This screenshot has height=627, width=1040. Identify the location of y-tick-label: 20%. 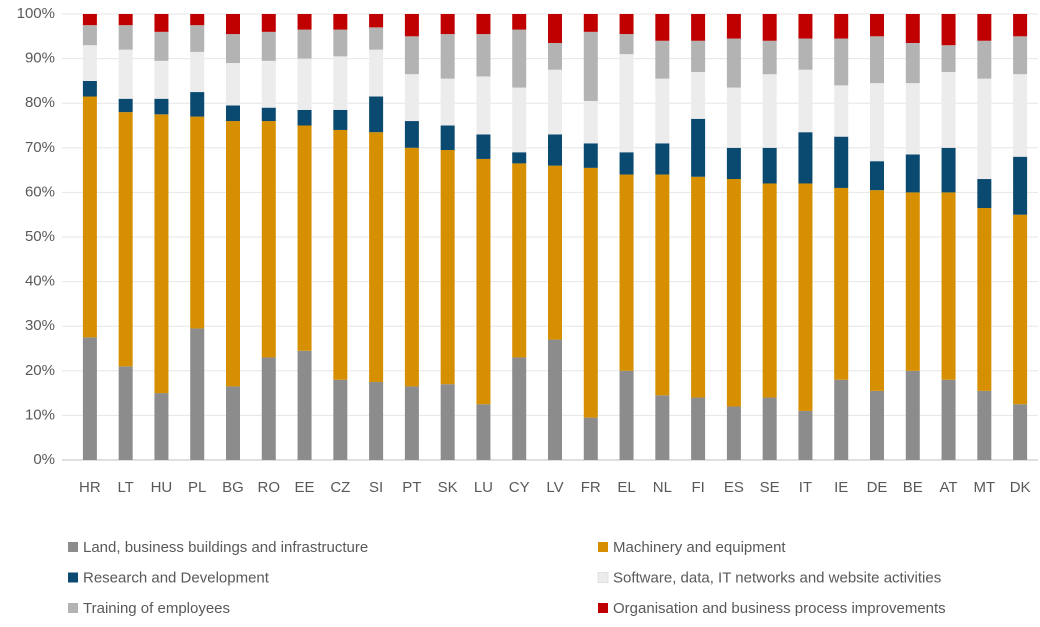
(40, 370).